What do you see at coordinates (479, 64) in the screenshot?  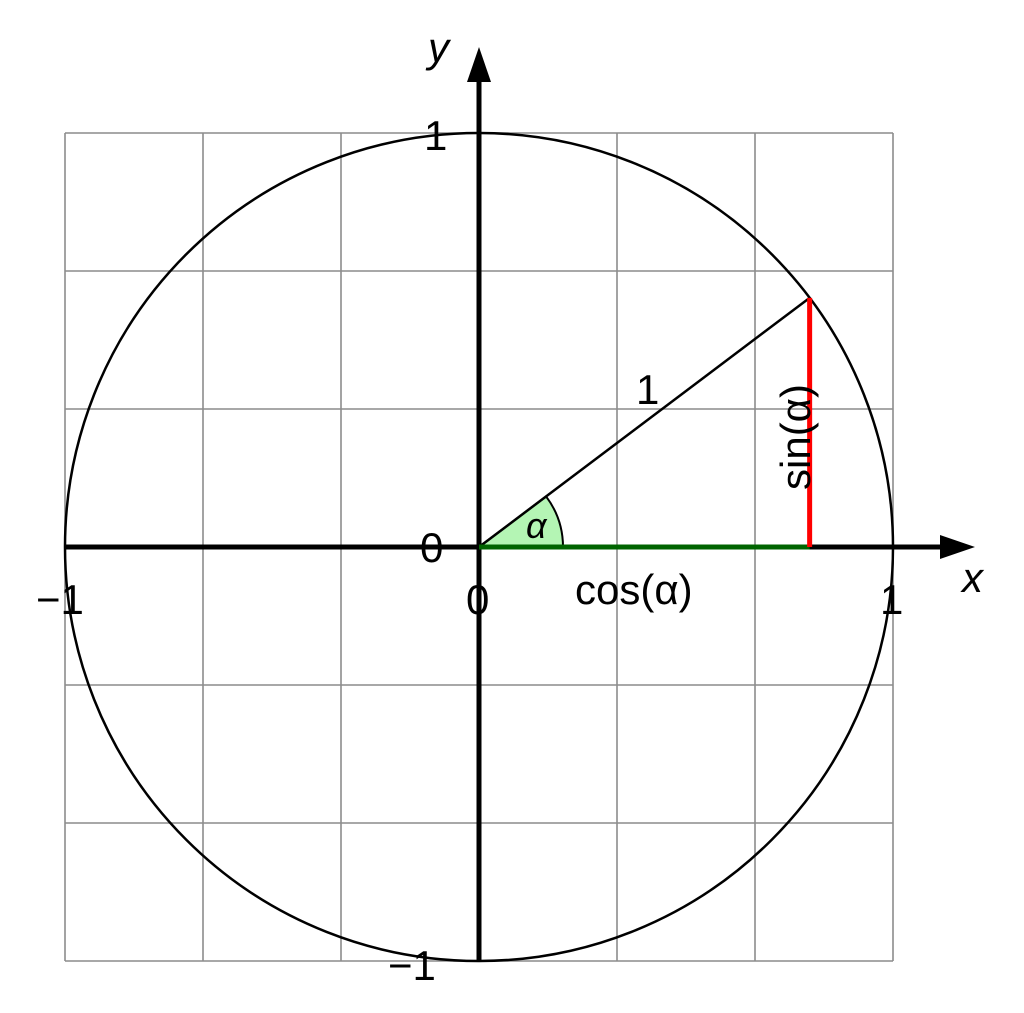 I see `y-axis-arrowhead` at bounding box center [479, 64].